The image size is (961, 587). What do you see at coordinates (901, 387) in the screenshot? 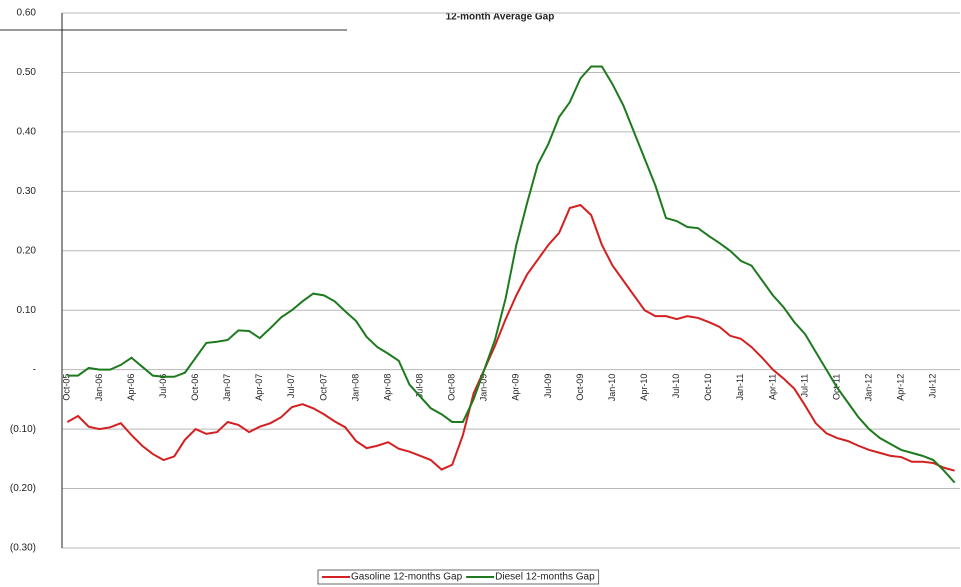
I see `x-tick-label: Apr-12` at bounding box center [901, 387].